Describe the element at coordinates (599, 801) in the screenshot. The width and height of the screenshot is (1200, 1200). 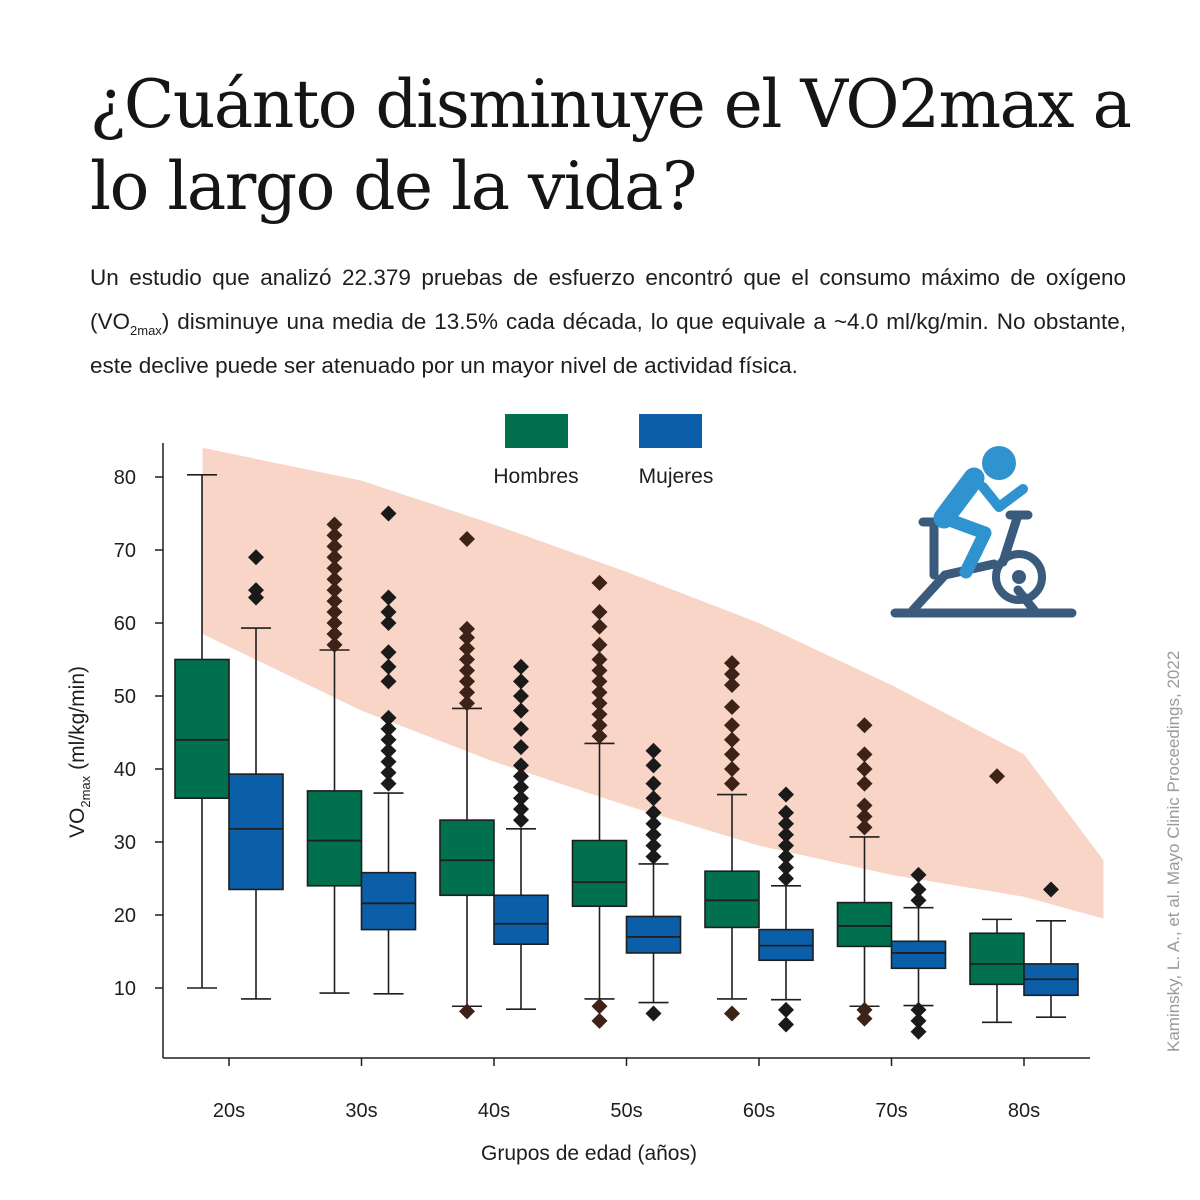
I see `box-hombres-50s` at that location.